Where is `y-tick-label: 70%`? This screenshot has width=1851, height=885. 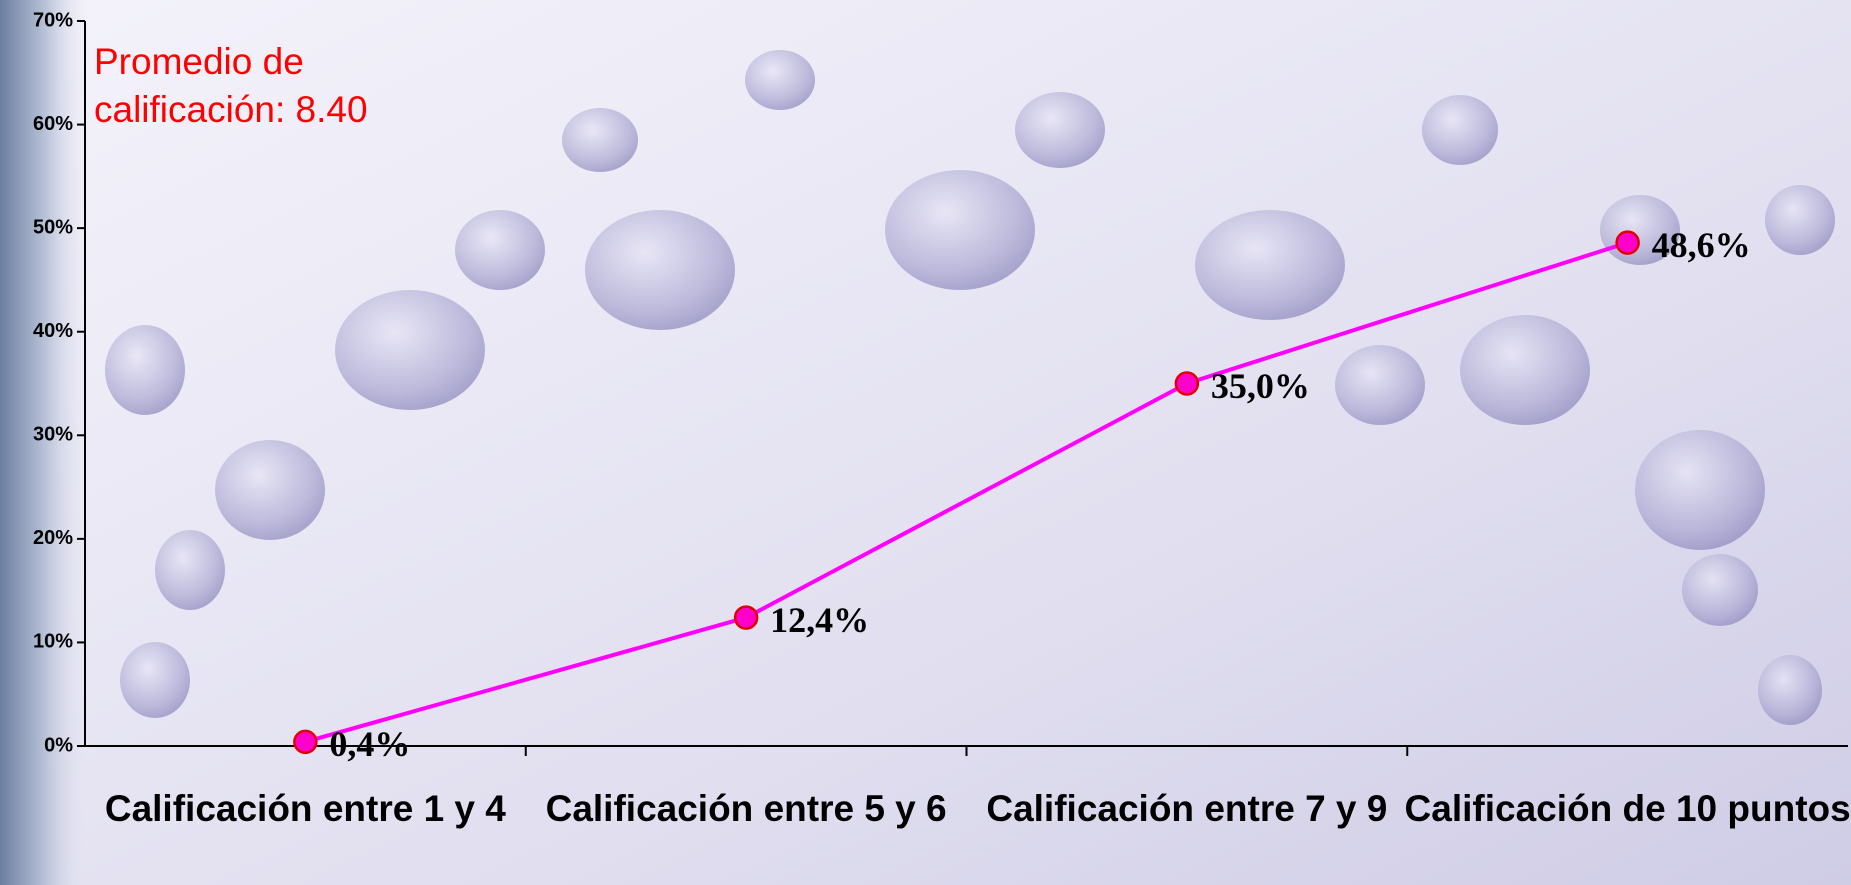 y-tick-label: 70% is located at coordinates (53, 20).